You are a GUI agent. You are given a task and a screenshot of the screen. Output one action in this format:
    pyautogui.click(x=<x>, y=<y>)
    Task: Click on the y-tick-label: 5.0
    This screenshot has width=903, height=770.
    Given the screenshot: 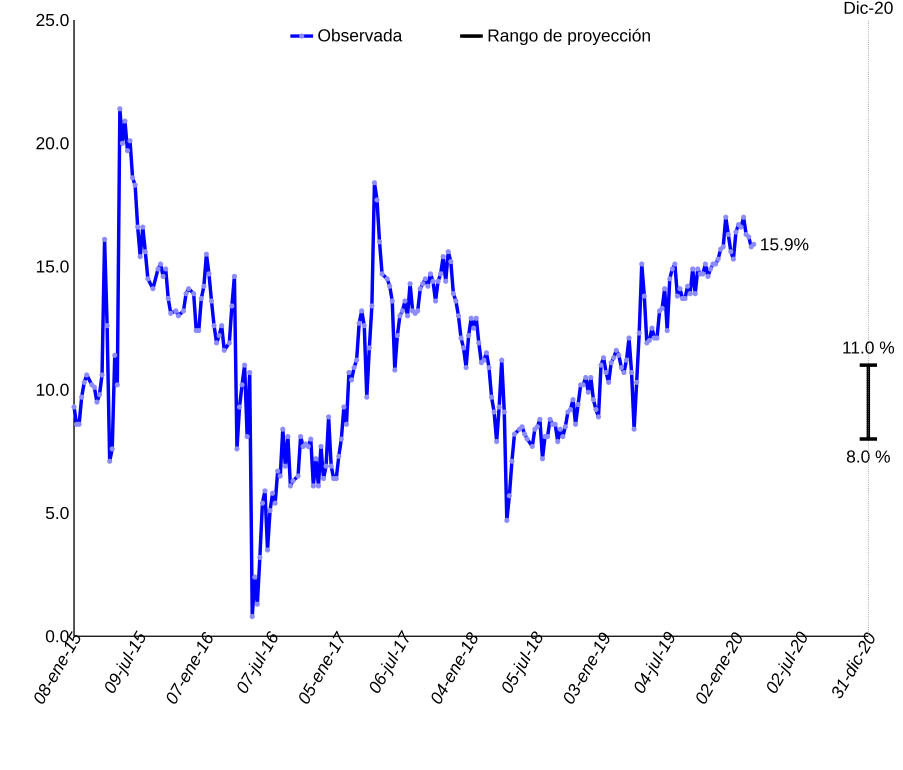 What is the action you would take?
    pyautogui.click(x=57, y=512)
    